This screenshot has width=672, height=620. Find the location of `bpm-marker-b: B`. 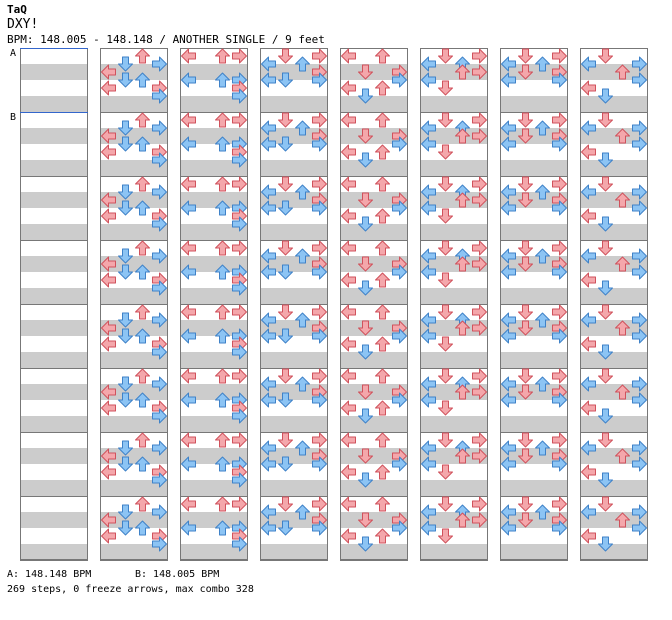

bpm-marker-b: B is located at coordinates (13, 117).